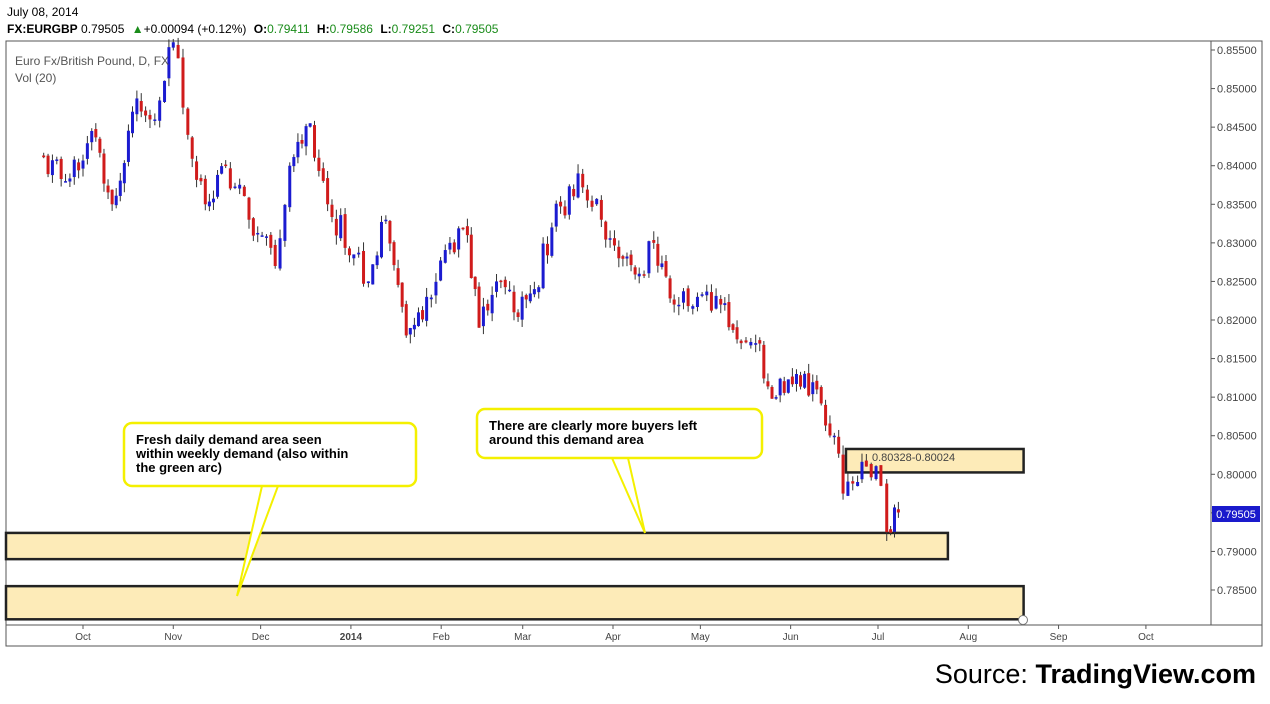 The width and height of the screenshot is (1270, 704). Describe the element at coordinates (613, 637) in the screenshot. I see `x-tick-label: Apr` at that location.